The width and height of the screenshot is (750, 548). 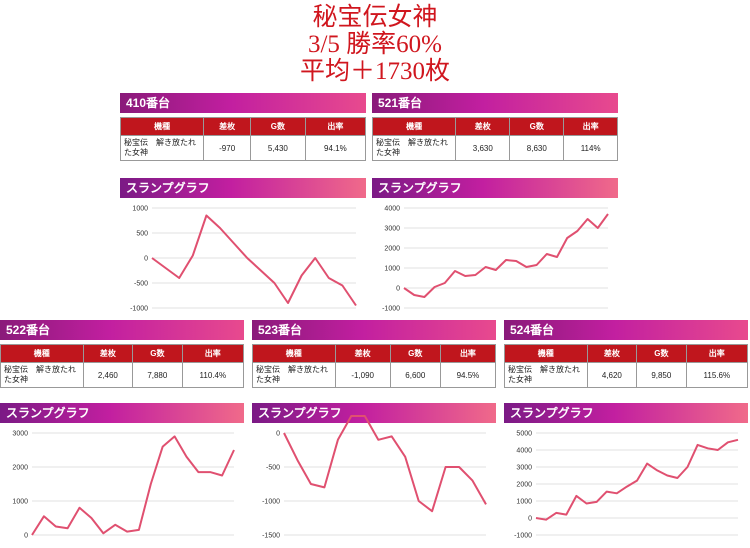 I want to click on page-title-line-2: 3/5 勝率60%, so click(x=375, y=44).